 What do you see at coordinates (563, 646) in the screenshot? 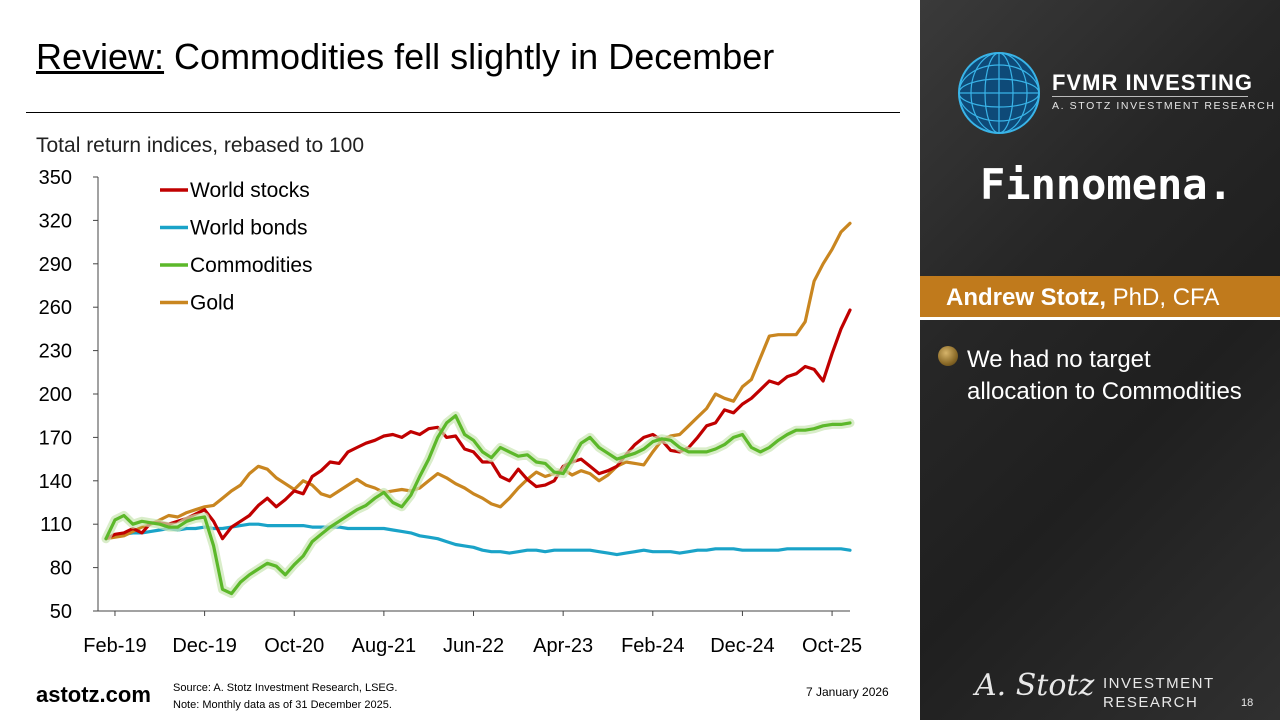
I see `x-tick-label: Apr-23` at bounding box center [563, 646].